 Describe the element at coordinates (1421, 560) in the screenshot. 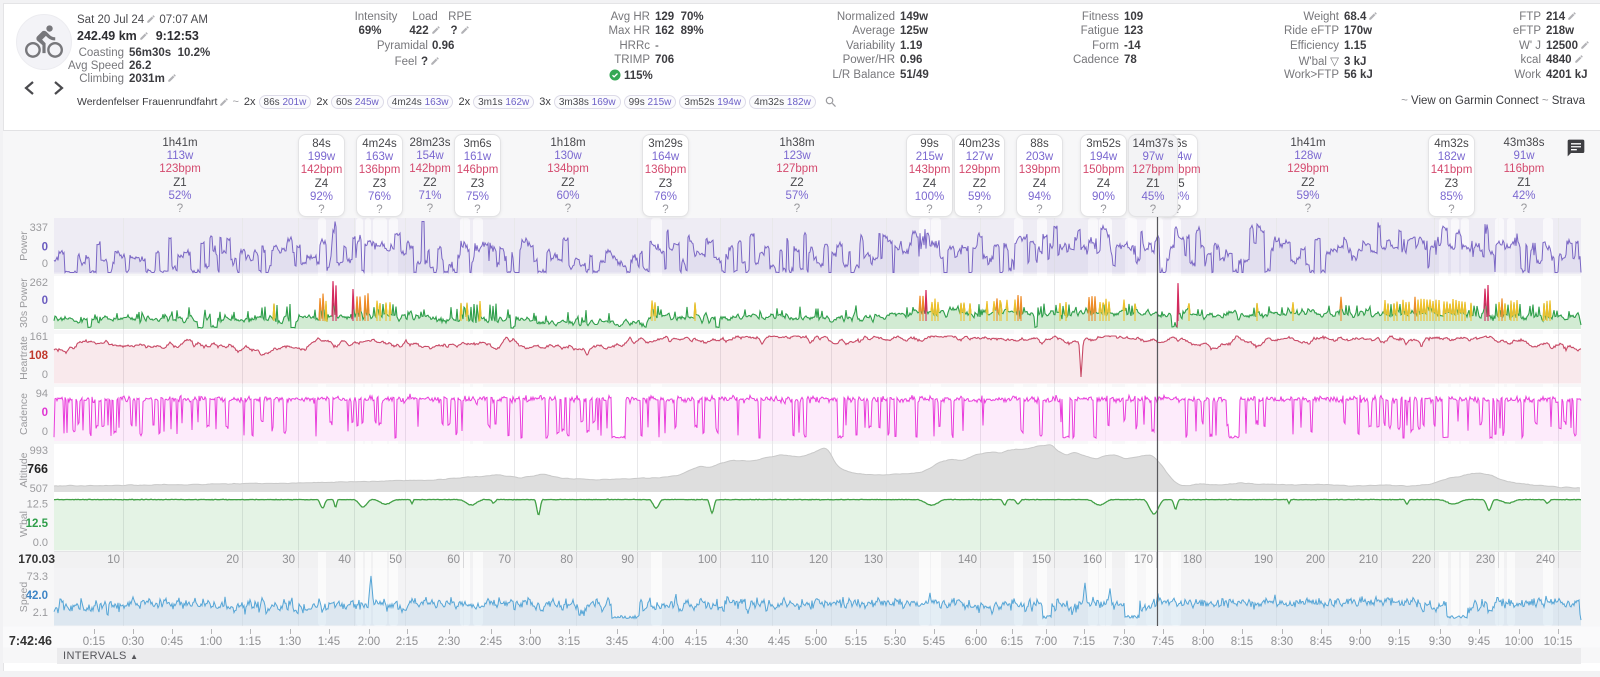

I see `svg-text: 220` at that location.